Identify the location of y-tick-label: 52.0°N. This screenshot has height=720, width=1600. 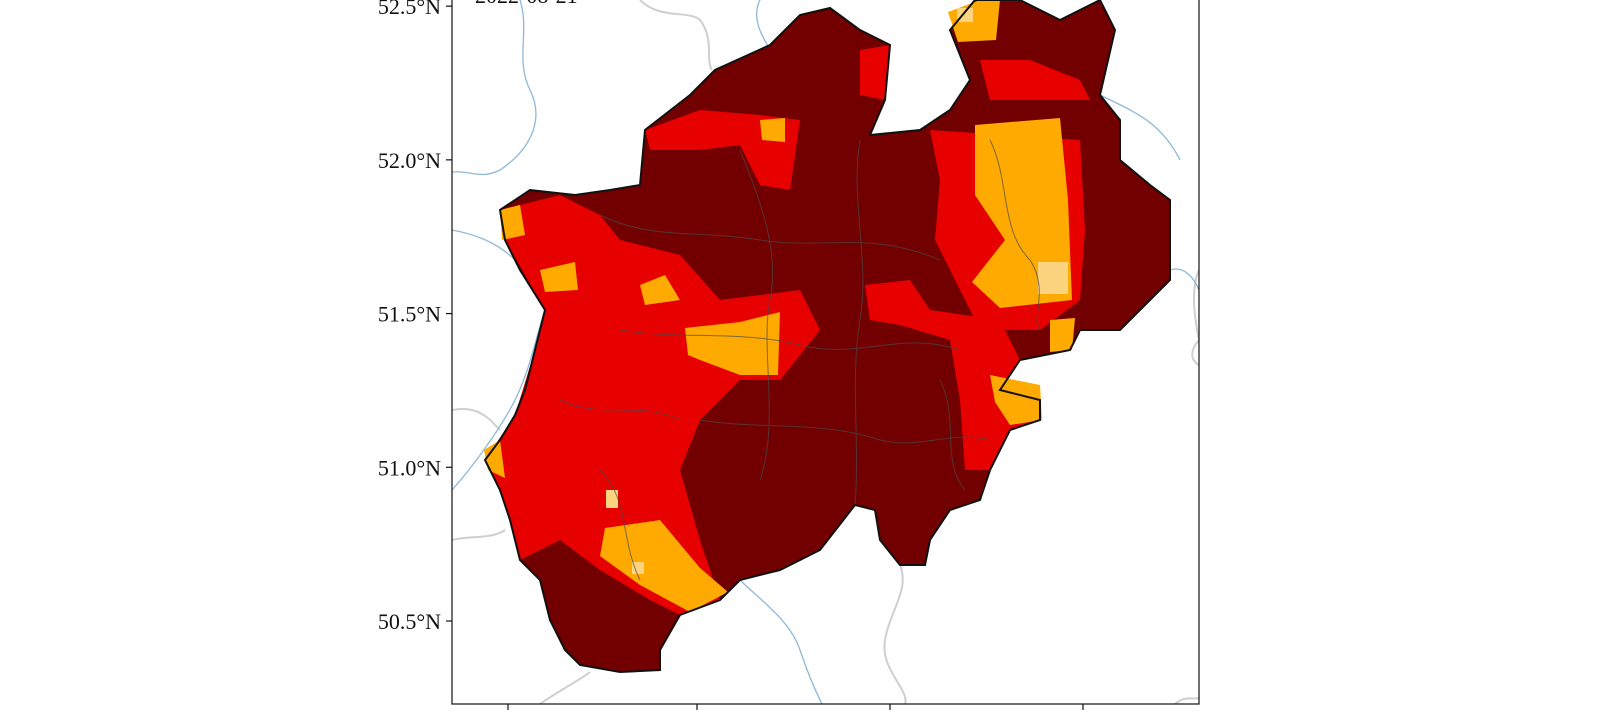
(409, 160).